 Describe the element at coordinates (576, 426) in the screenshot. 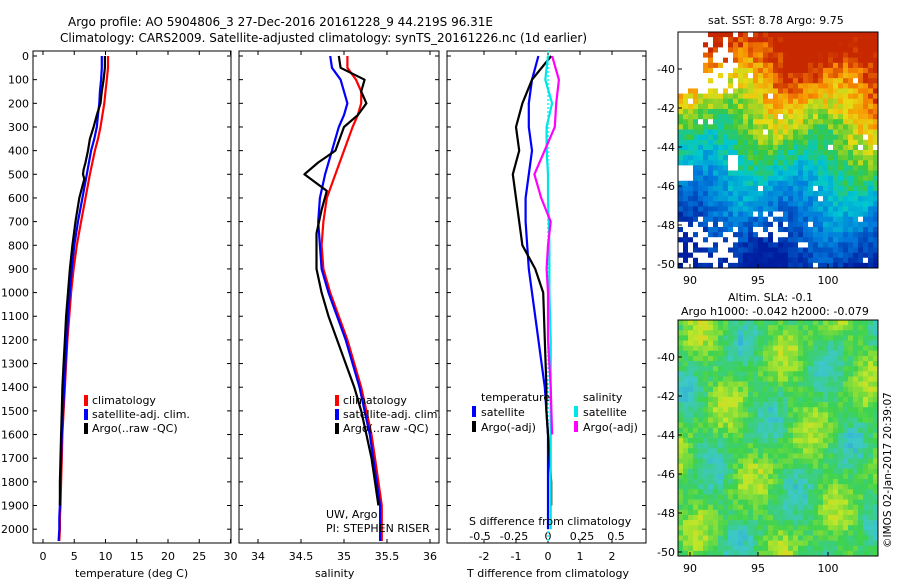

I see `legend-swatch-s-argo` at that location.